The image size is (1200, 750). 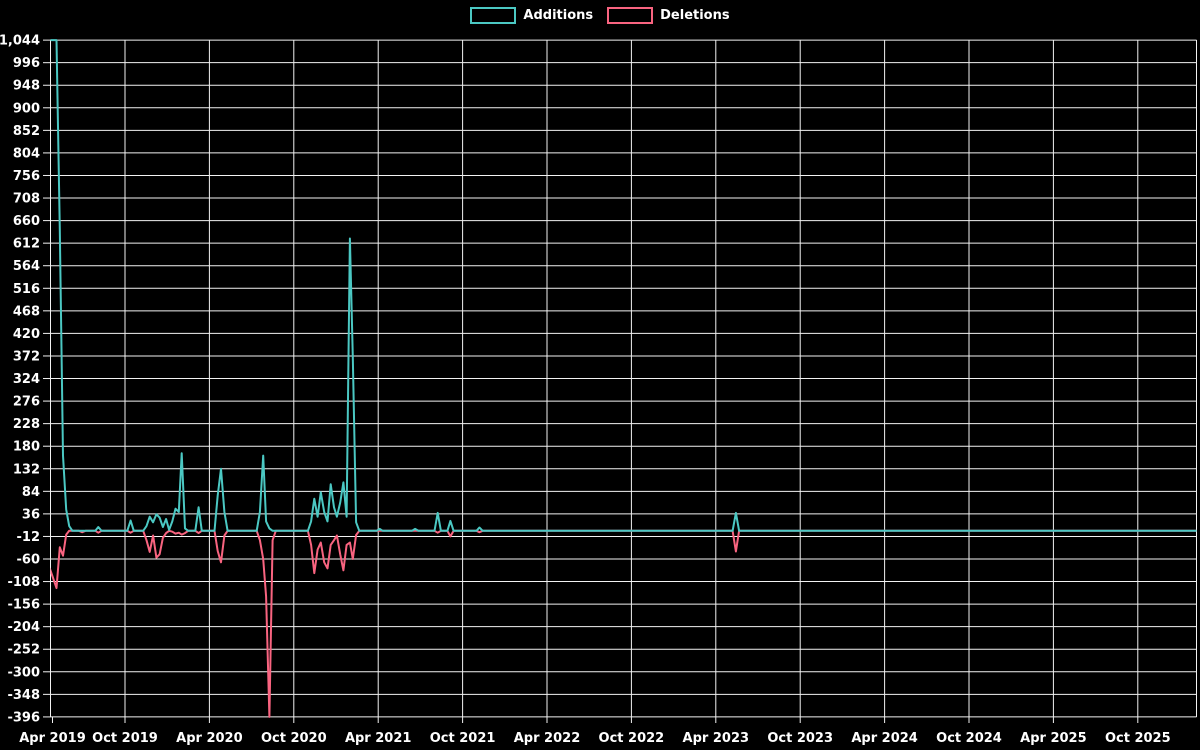 What do you see at coordinates (125, 738) in the screenshot?
I see `x-tick-label: Oct 2019` at bounding box center [125, 738].